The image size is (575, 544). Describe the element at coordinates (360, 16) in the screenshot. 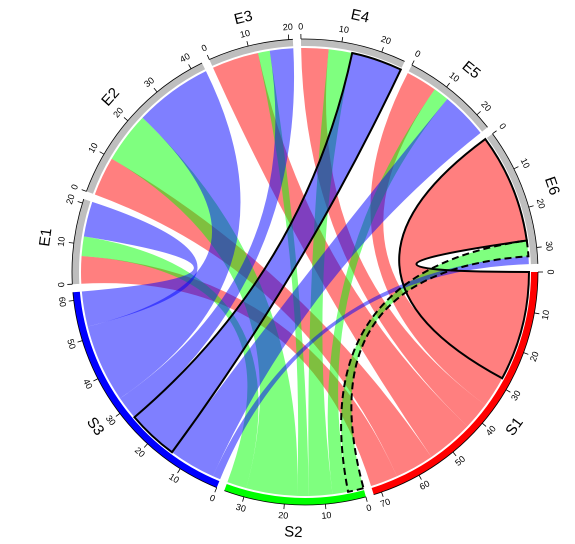

I see `sector-name: E4` at that location.